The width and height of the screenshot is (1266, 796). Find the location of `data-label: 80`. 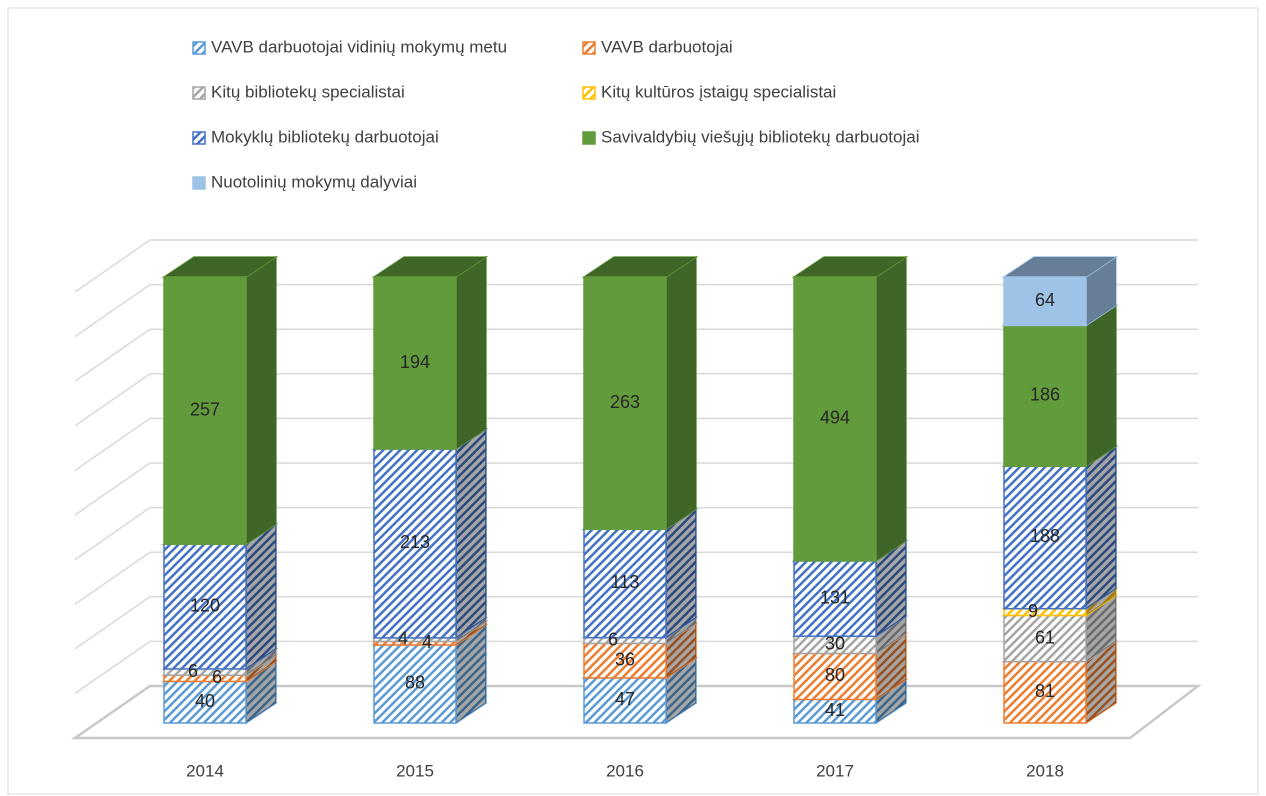

data-label: 80 is located at coordinates (835, 675).